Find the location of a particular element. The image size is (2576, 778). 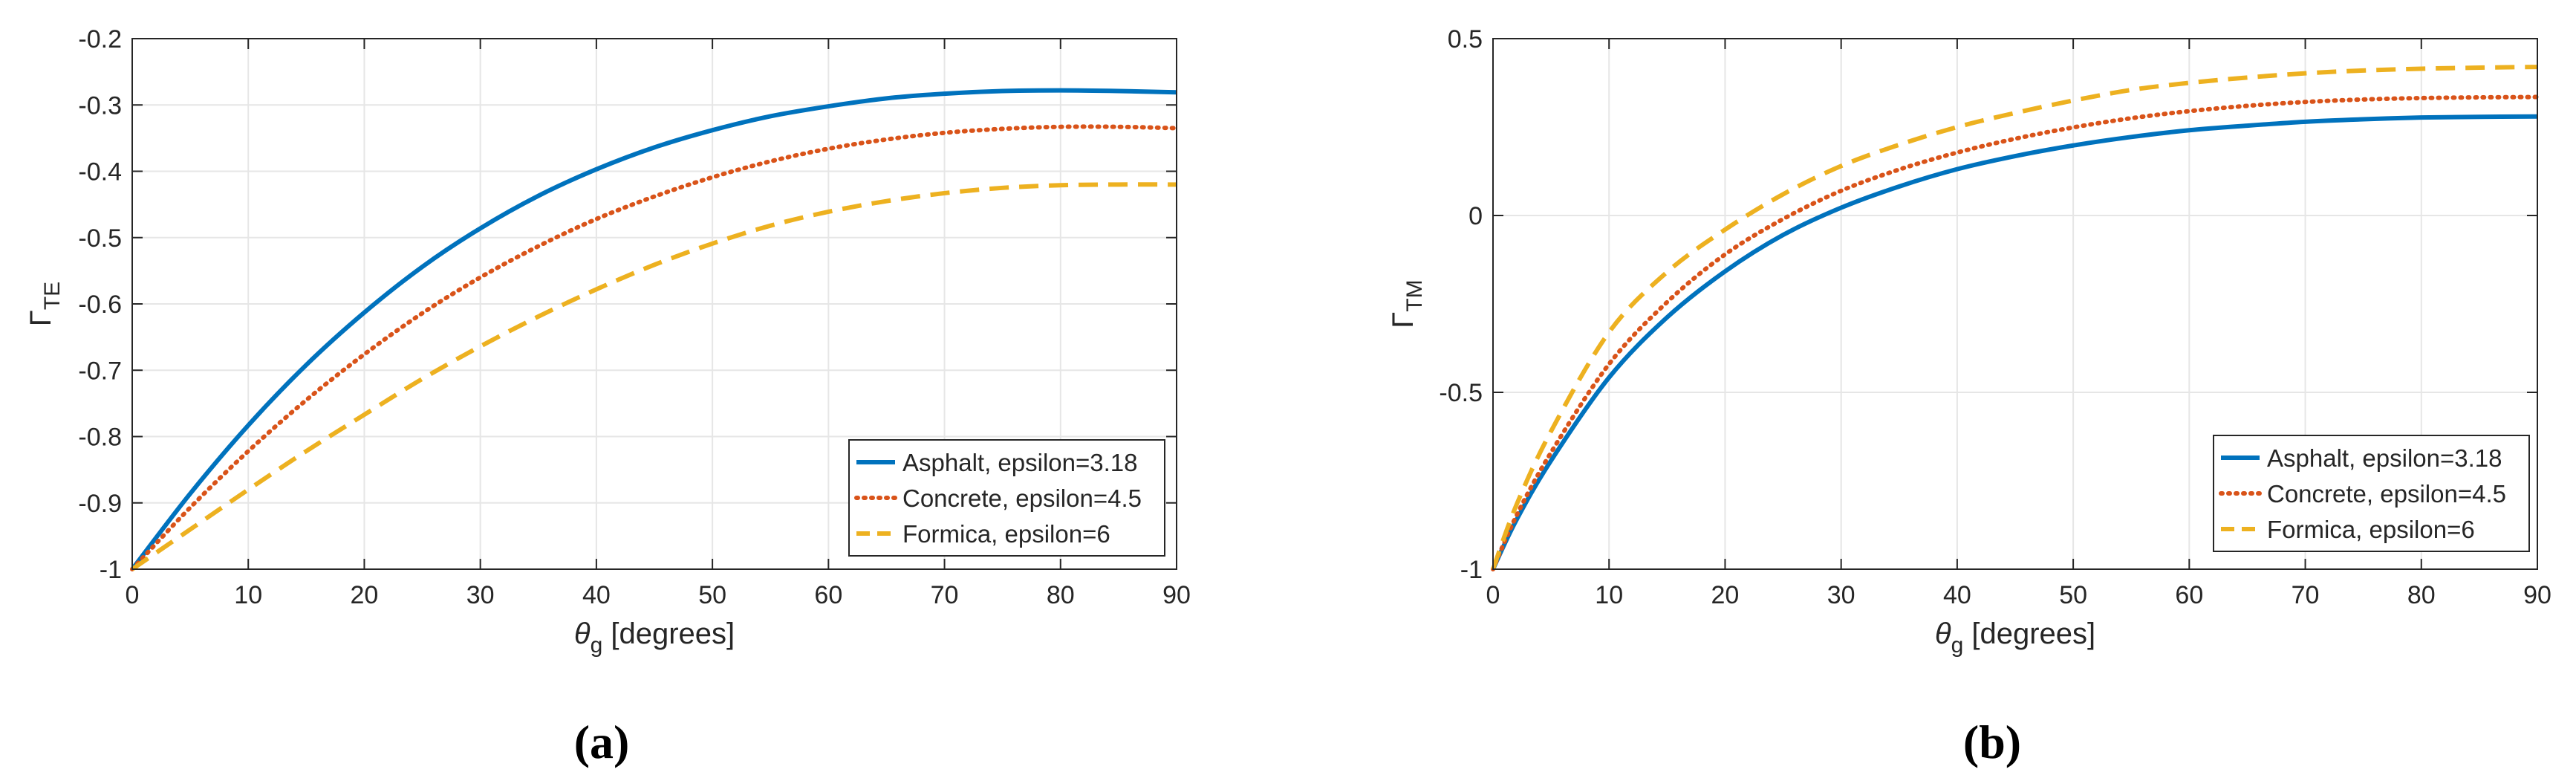

y-tick-label: 0.5 is located at coordinates (1465, 39).